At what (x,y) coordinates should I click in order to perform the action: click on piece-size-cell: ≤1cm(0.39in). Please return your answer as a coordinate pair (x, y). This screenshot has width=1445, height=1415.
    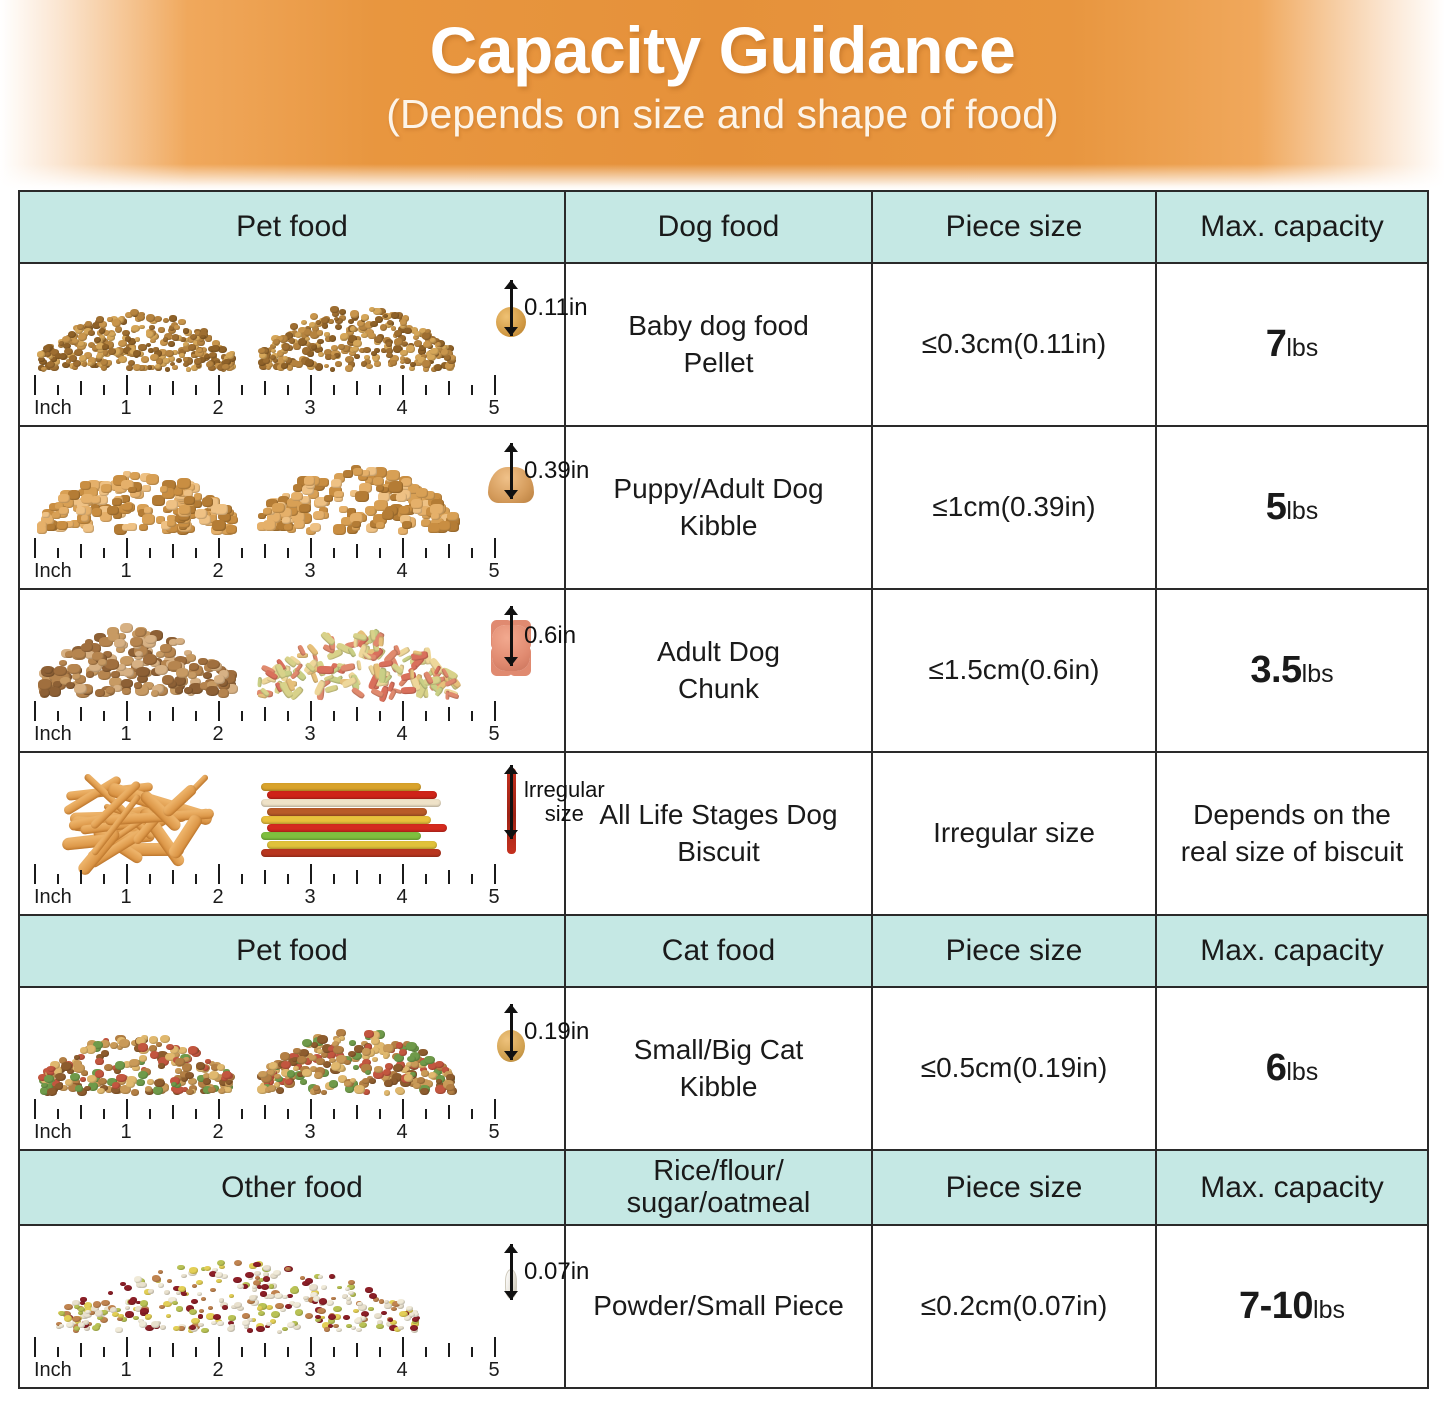
    Looking at the image, I should click on (1014, 507).